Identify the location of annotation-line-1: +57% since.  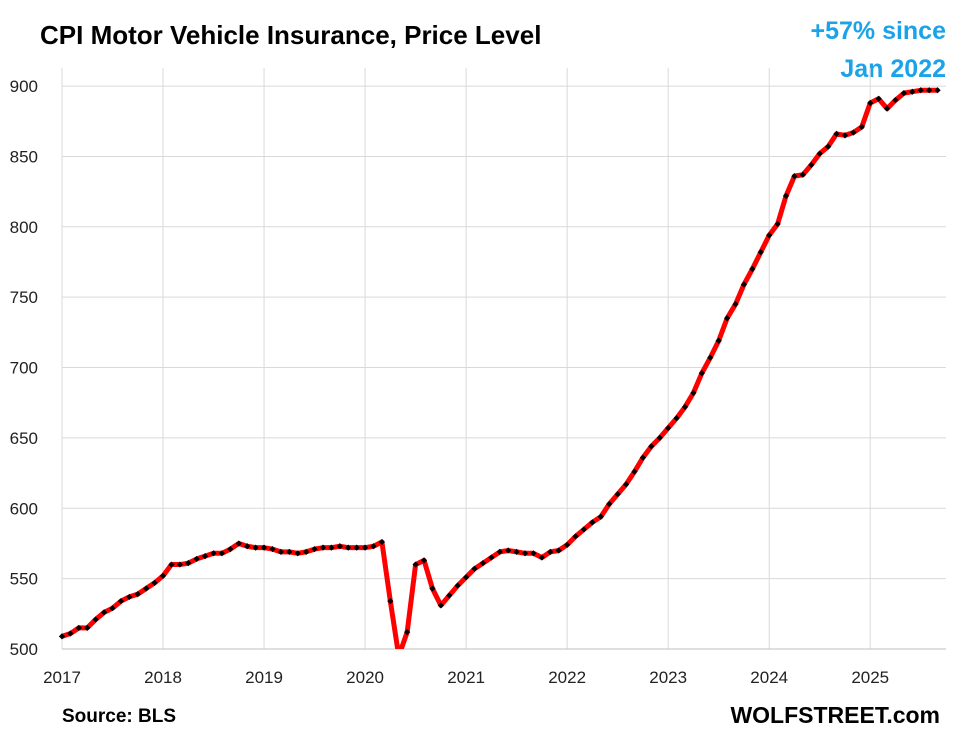
(878, 31).